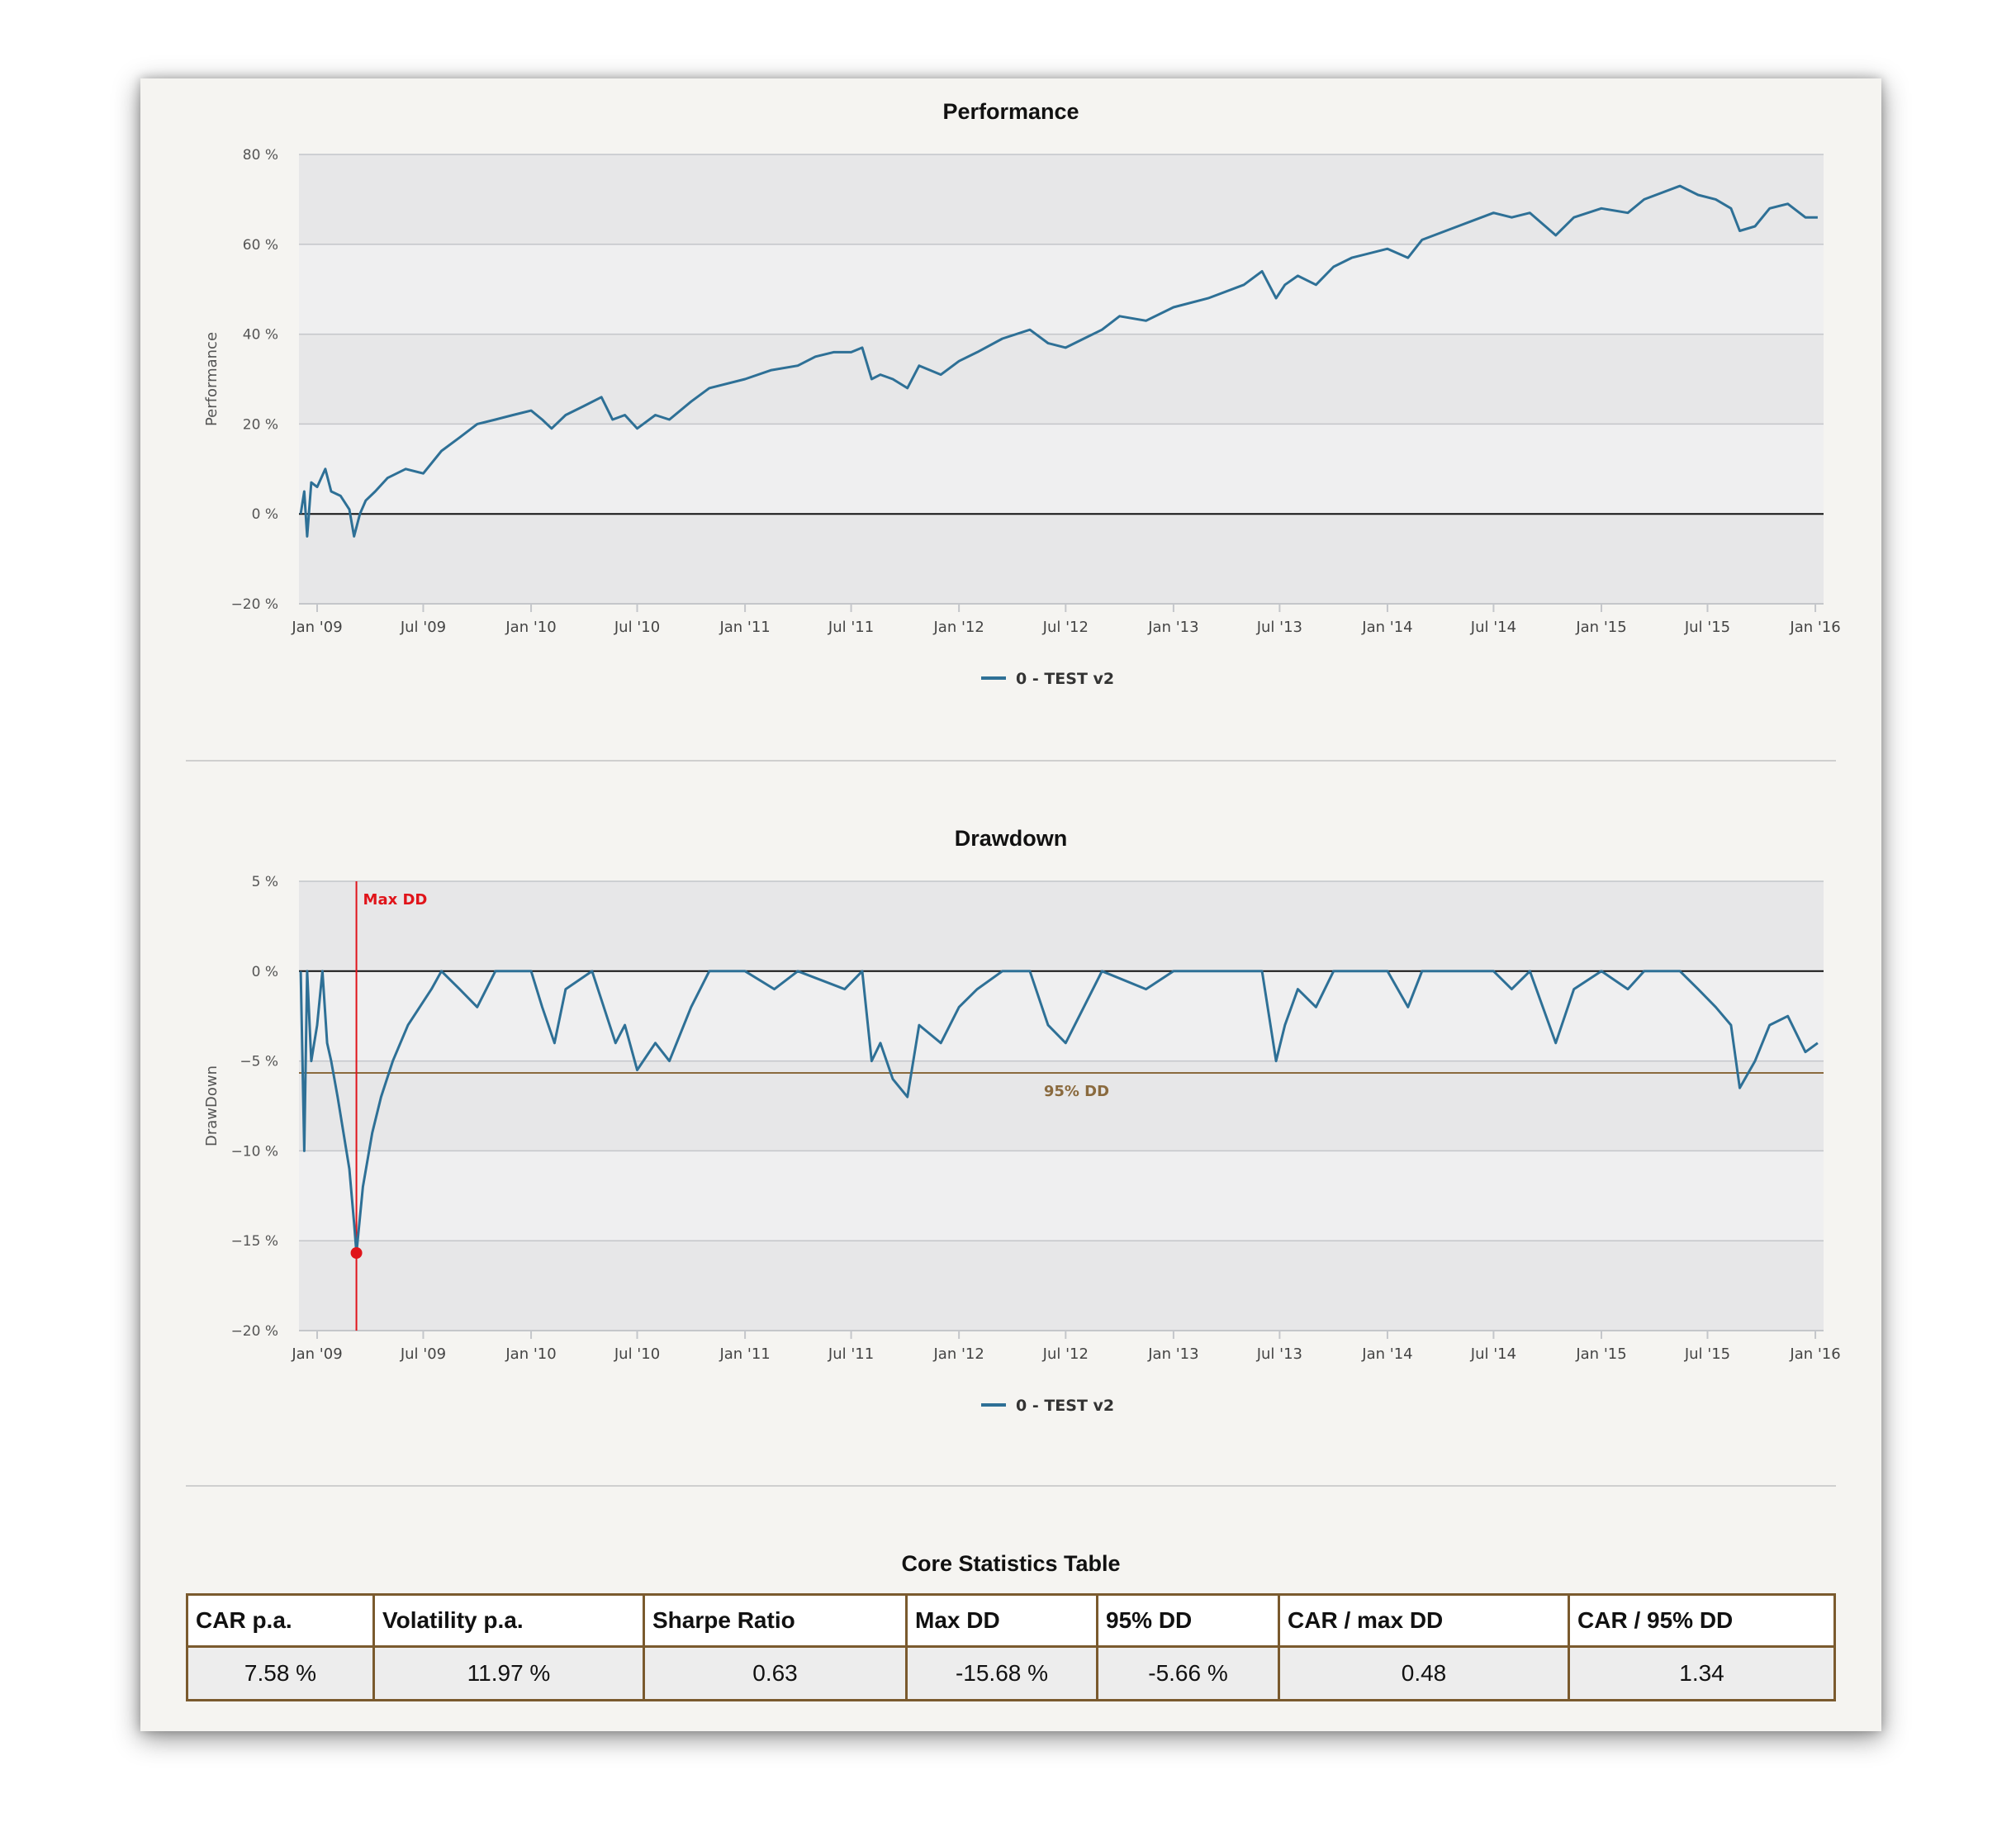 The image size is (2016, 1846). I want to click on header-max-dd: Max DD, so click(1001, 1620).